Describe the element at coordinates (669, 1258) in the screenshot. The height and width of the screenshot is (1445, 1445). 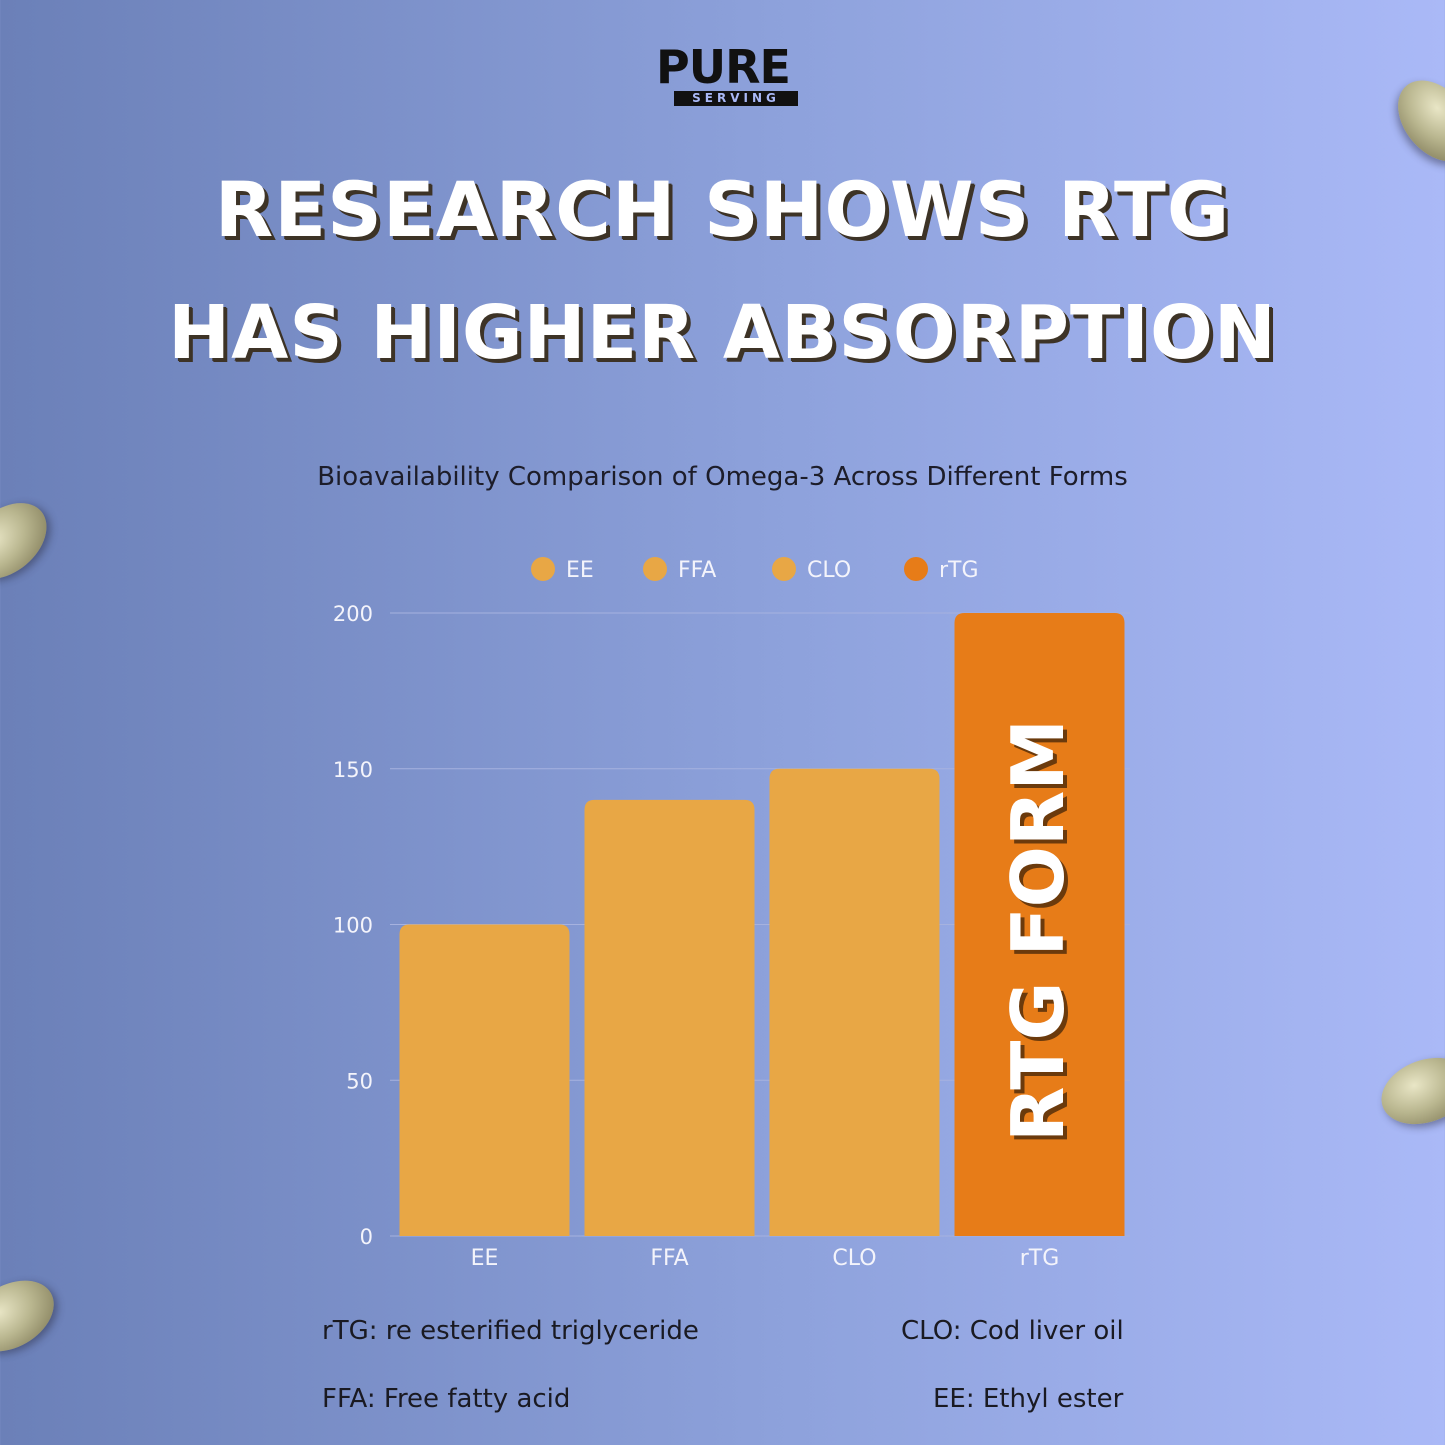
I see `x-tick-label-ffa: FFA` at that location.